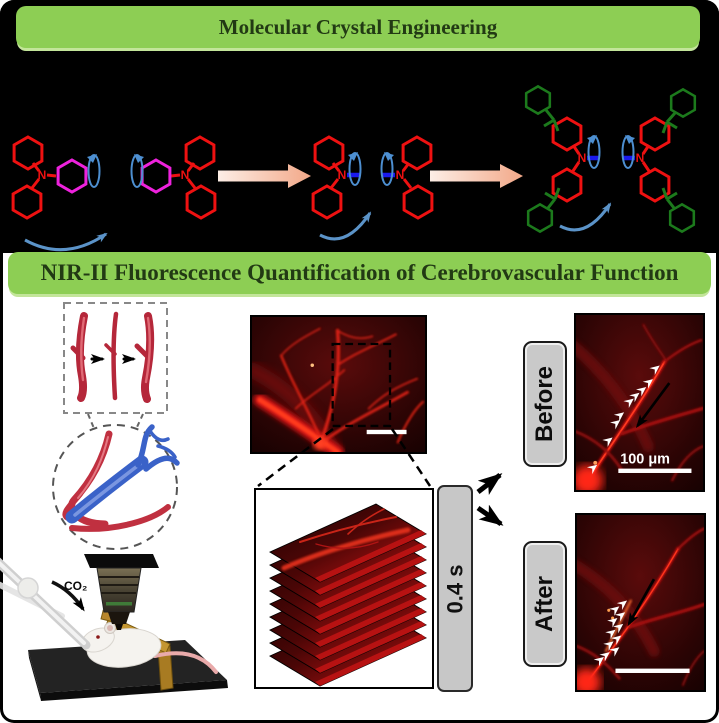  Describe the element at coordinates (645, 460) in the screenshot. I see `scale-bar-label: 100 μm` at that location.